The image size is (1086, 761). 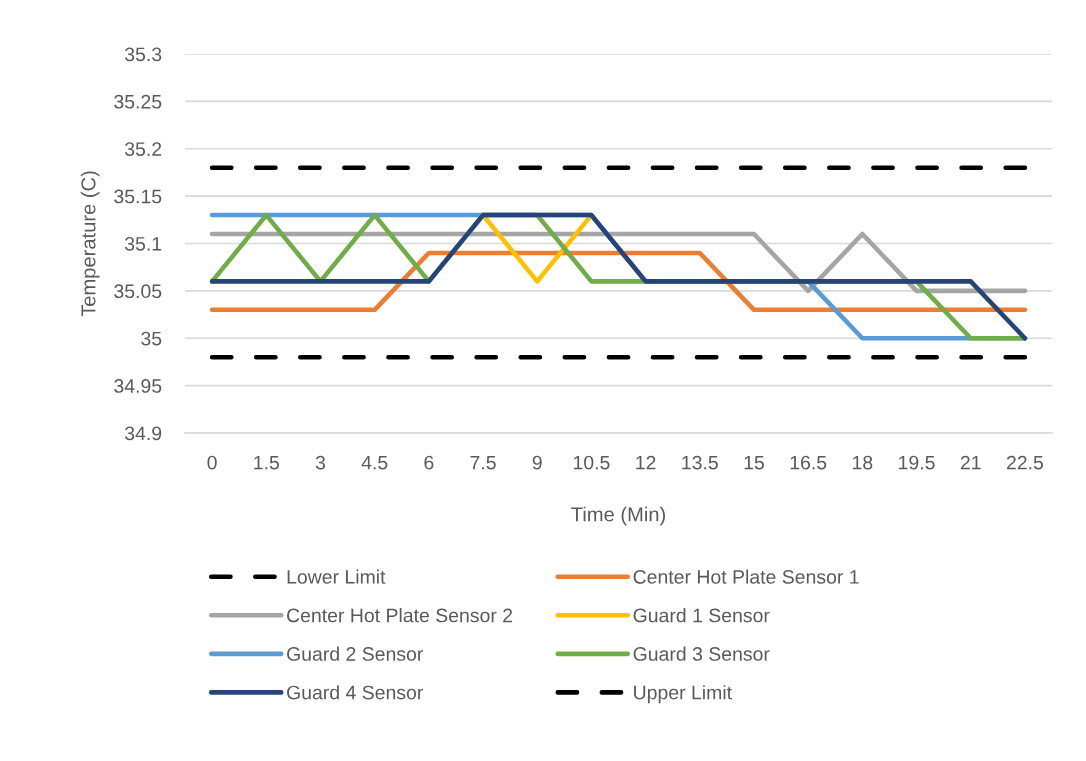 What do you see at coordinates (754, 462) in the screenshot?
I see `x-tick-label: 15` at bounding box center [754, 462].